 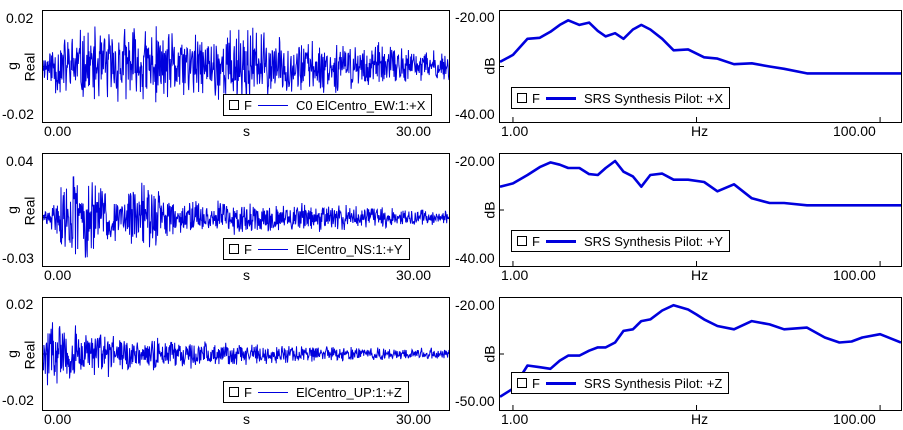 What do you see at coordinates (475, 401) in the screenshot?
I see `y-tick-bottom: -50.00` at bounding box center [475, 401].